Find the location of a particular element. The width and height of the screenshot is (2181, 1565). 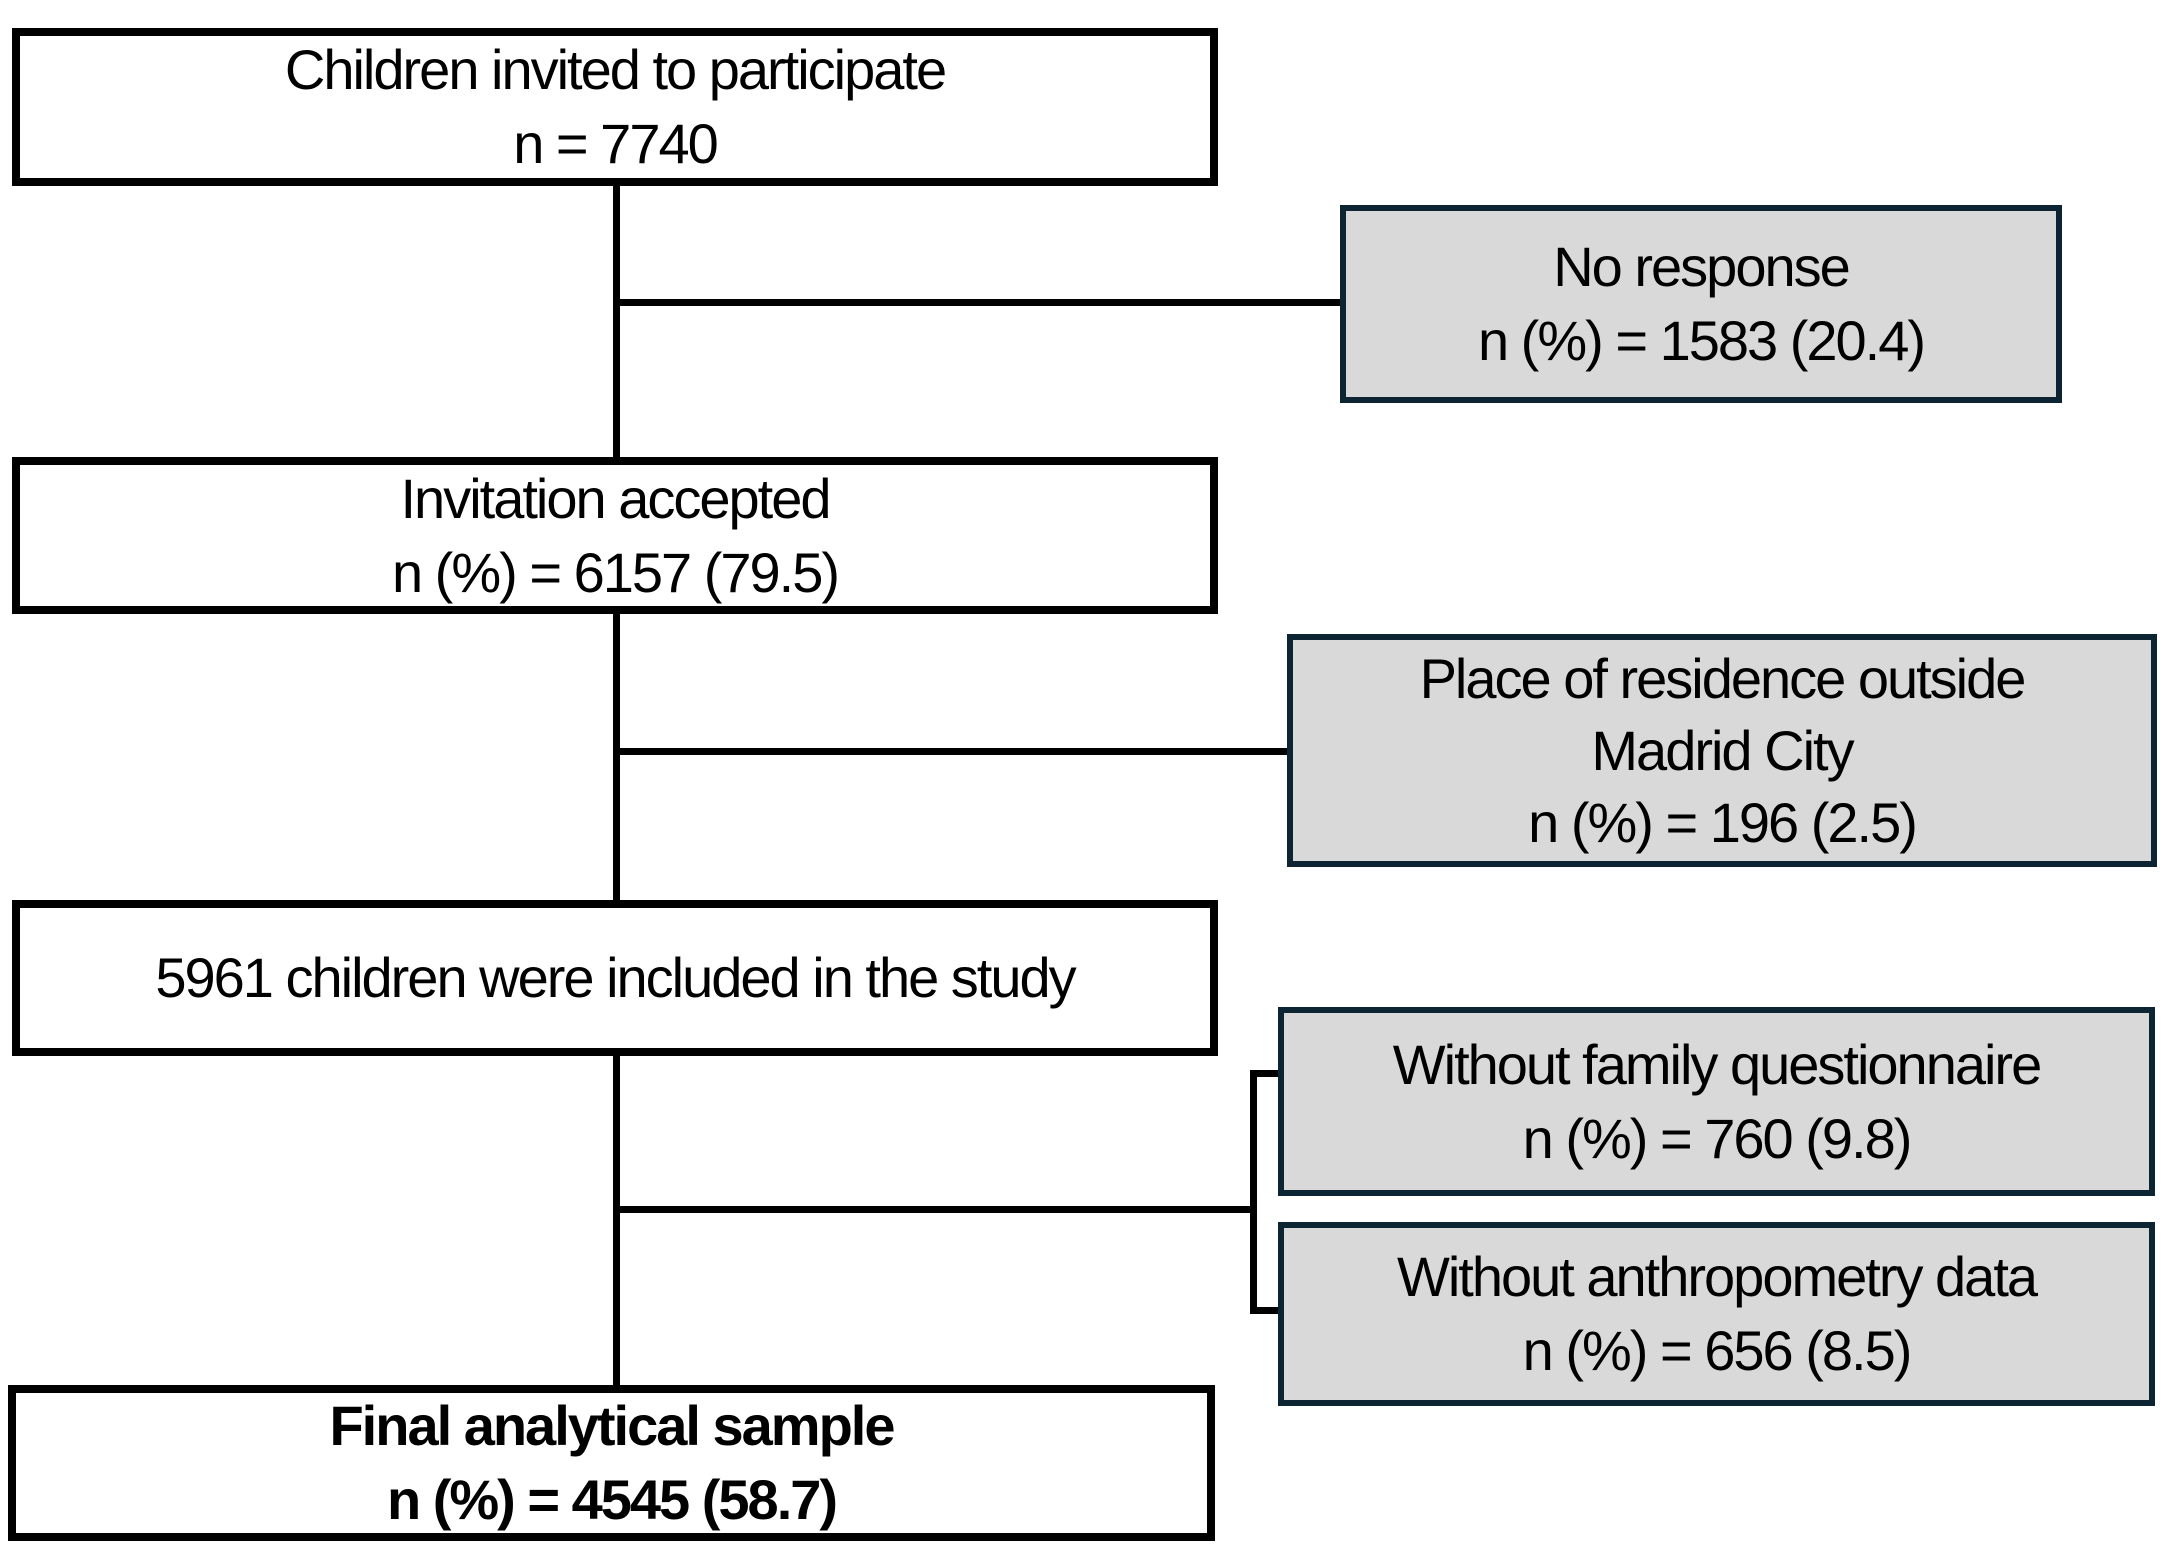

box-text-line: n (%) = 1583 (20.4) is located at coordinates (1701, 340).